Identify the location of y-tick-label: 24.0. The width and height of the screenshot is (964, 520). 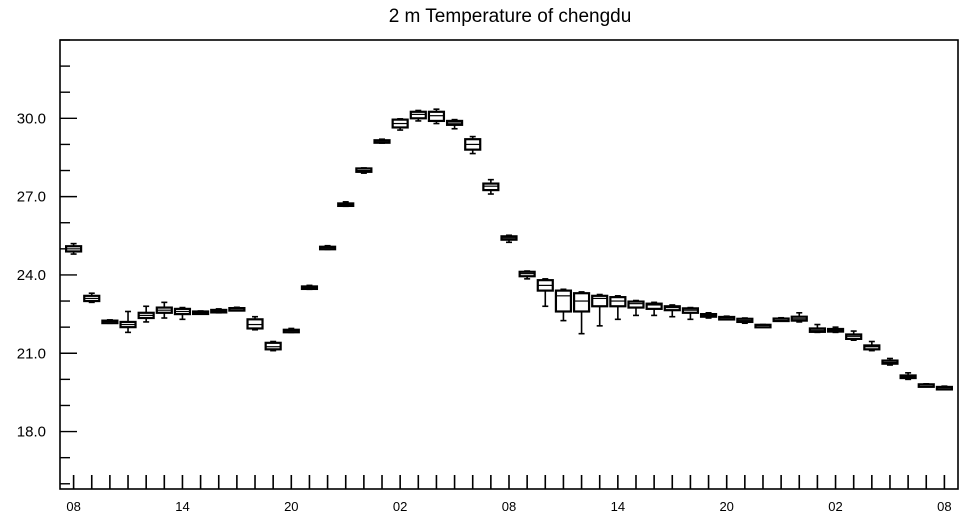
(31, 275).